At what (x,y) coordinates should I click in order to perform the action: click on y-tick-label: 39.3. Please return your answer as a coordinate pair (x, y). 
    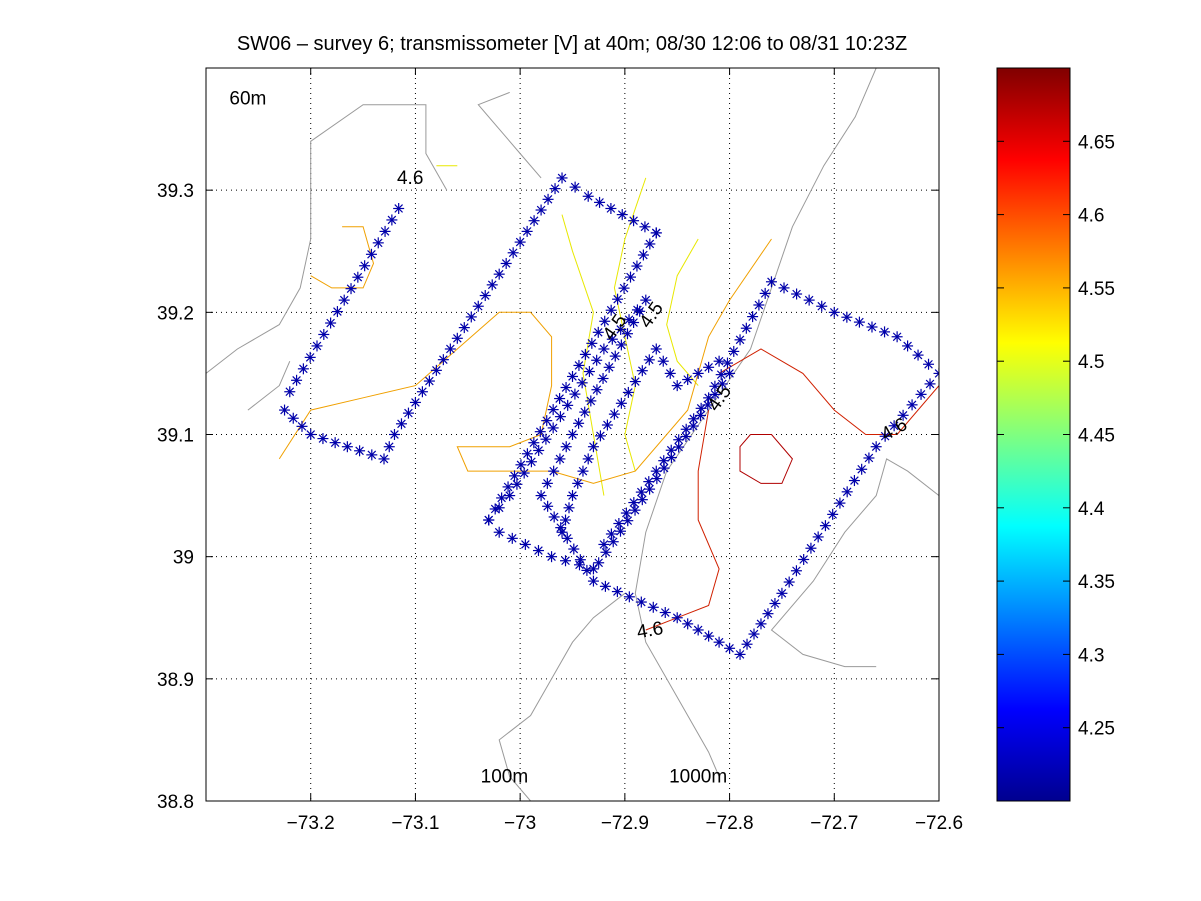
    Looking at the image, I should click on (175, 191).